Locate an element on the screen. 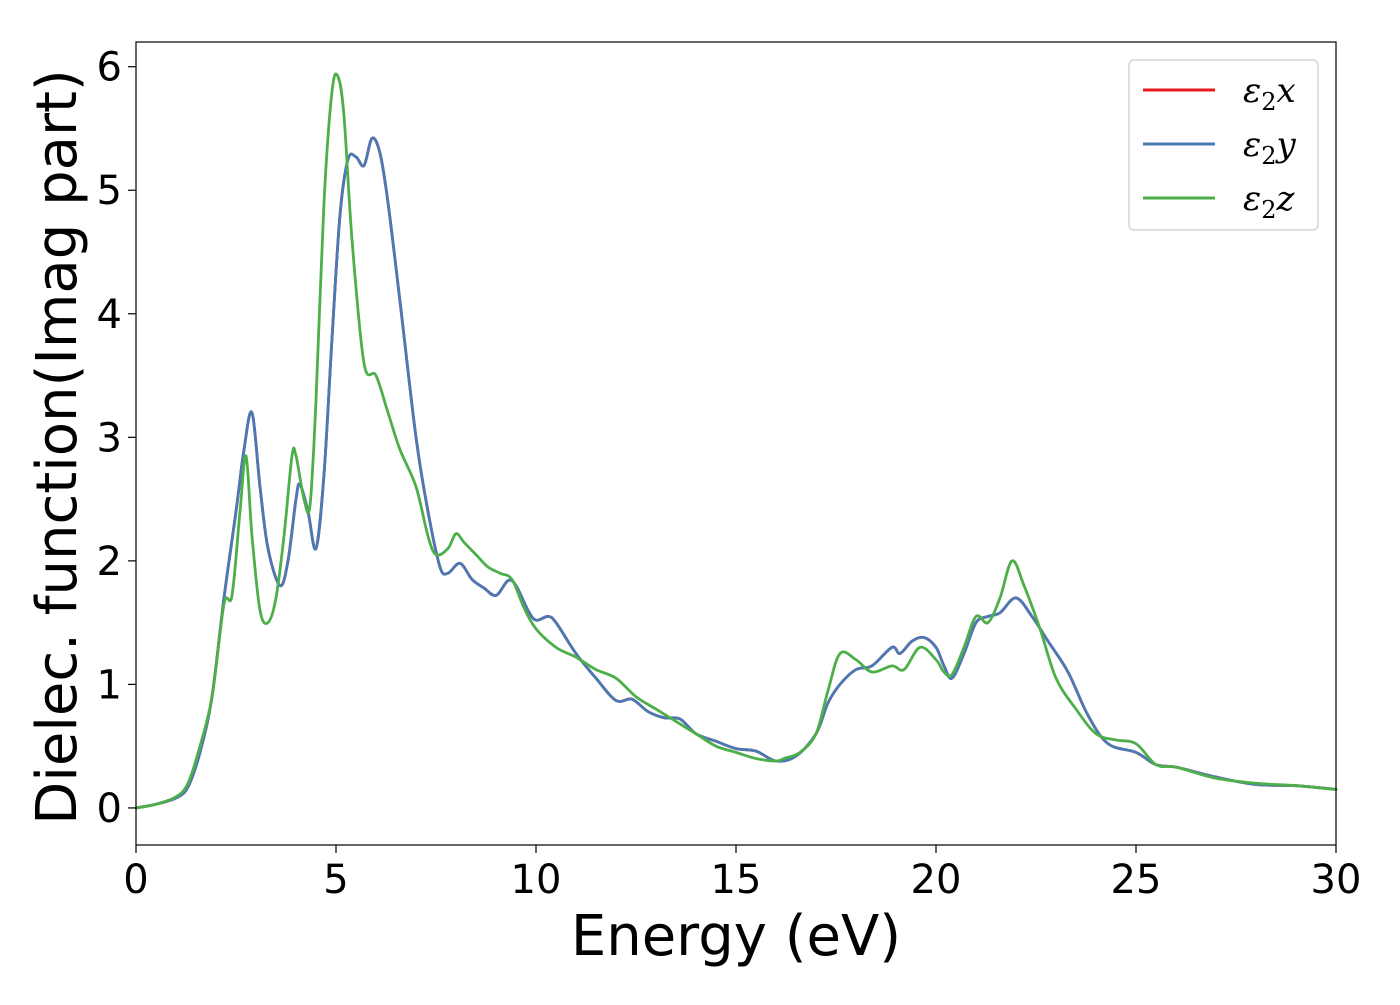 This screenshot has height=1005, width=1400. x-tick-label: 25 is located at coordinates (1136, 880).